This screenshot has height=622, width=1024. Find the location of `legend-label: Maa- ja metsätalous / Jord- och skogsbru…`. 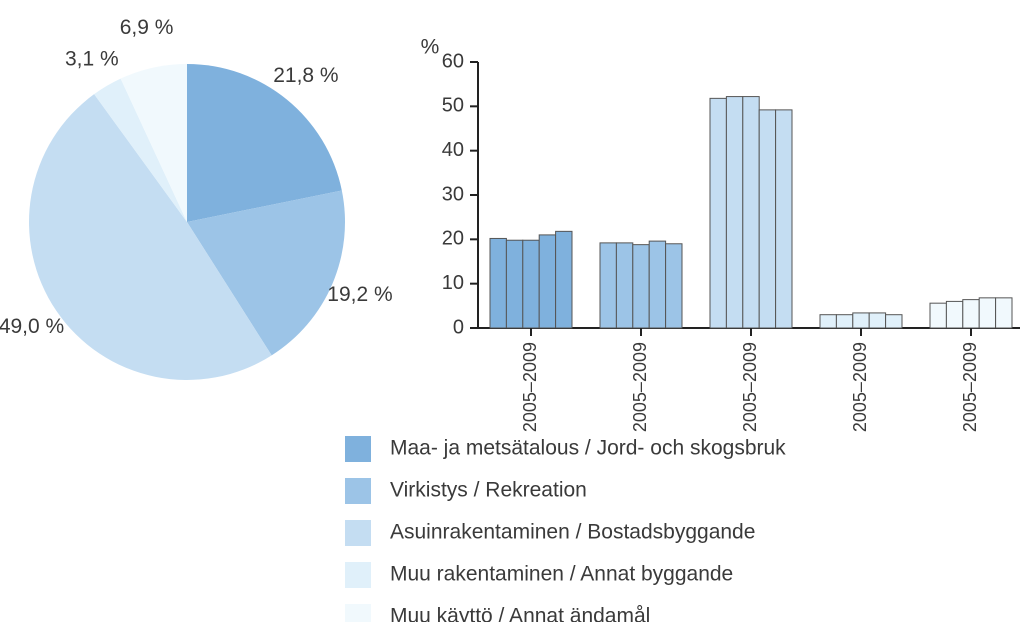

legend-label: Maa- ja metsätalous / Jord- och skogsbru… is located at coordinates (588, 448).